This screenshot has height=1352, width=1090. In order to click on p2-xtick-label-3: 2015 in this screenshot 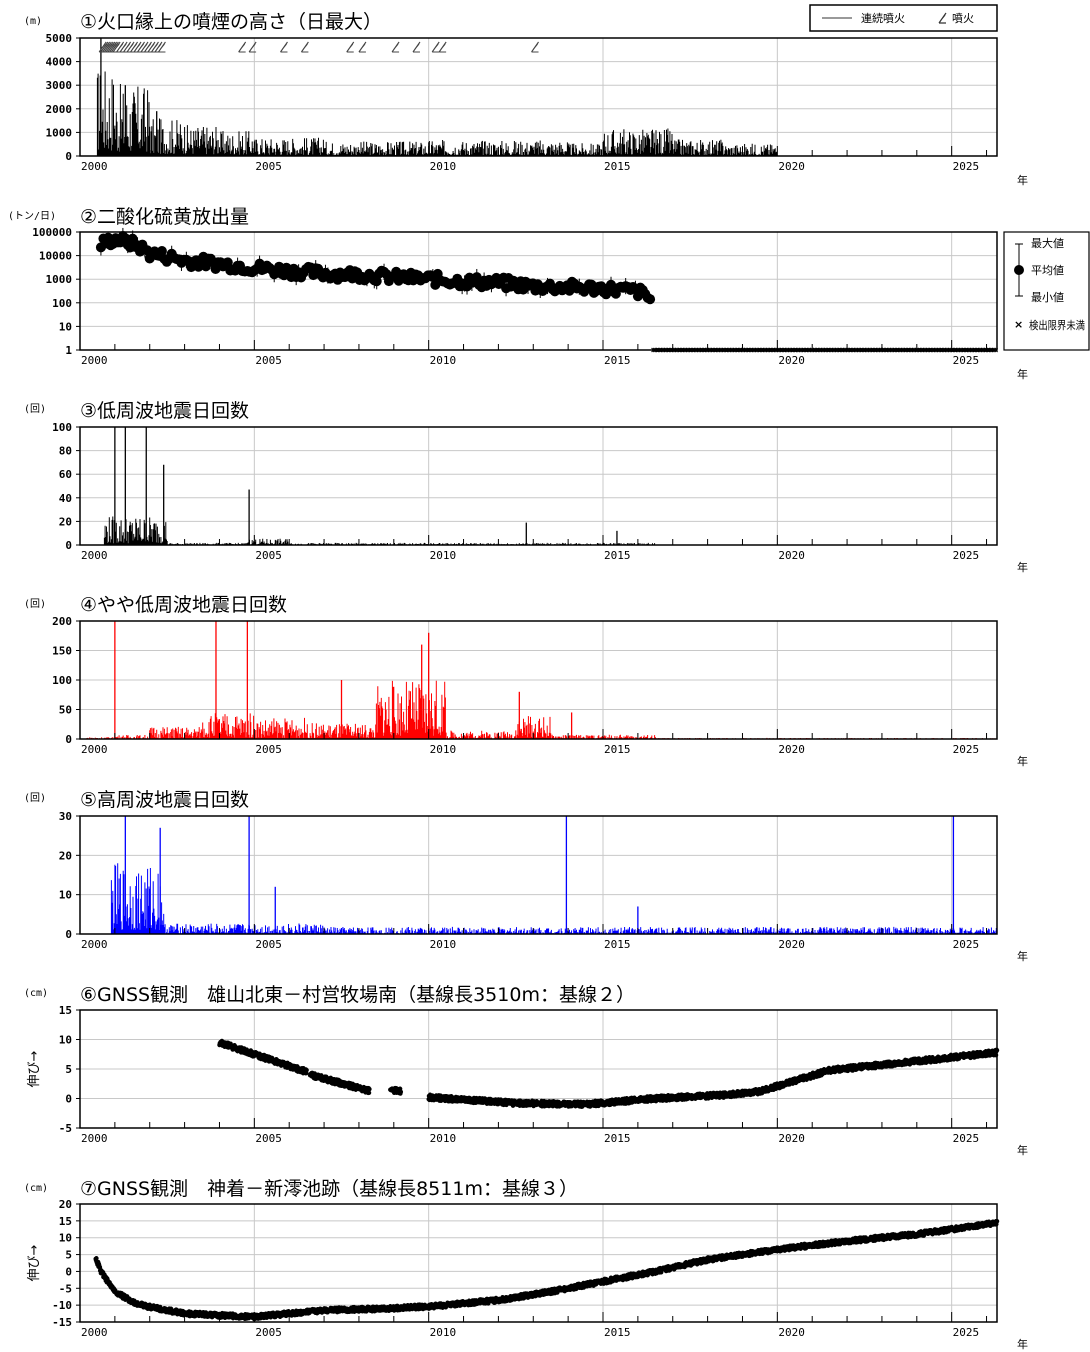, I will do `click(617, 360)`.